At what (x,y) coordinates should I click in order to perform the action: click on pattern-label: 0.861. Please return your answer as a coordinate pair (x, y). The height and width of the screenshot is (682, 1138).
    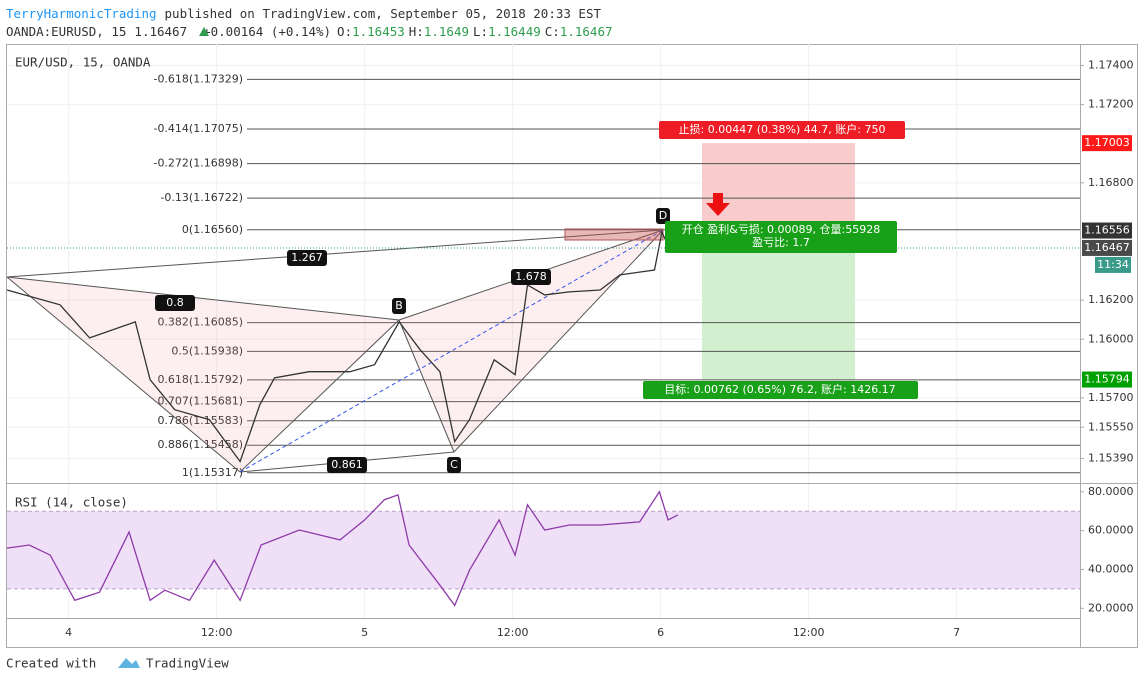
    Looking at the image, I should click on (347, 464).